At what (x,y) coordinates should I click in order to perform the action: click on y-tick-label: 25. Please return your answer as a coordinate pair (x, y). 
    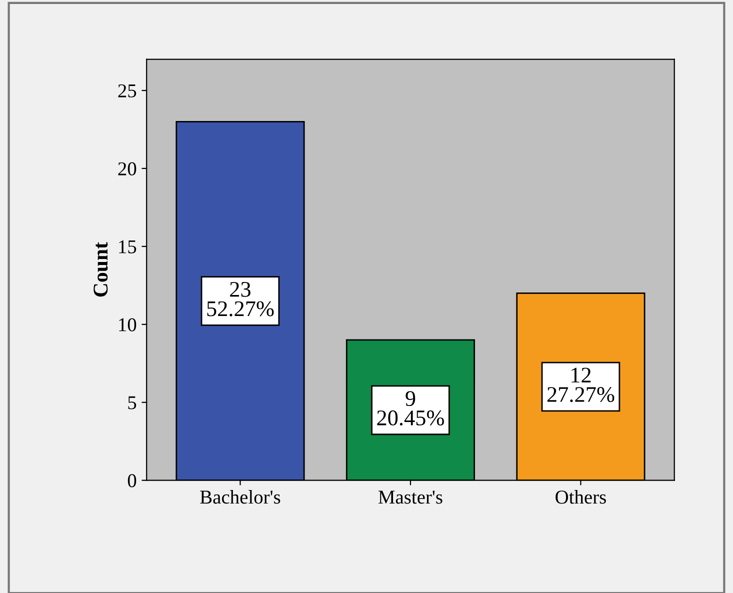
    Looking at the image, I should click on (127, 91).